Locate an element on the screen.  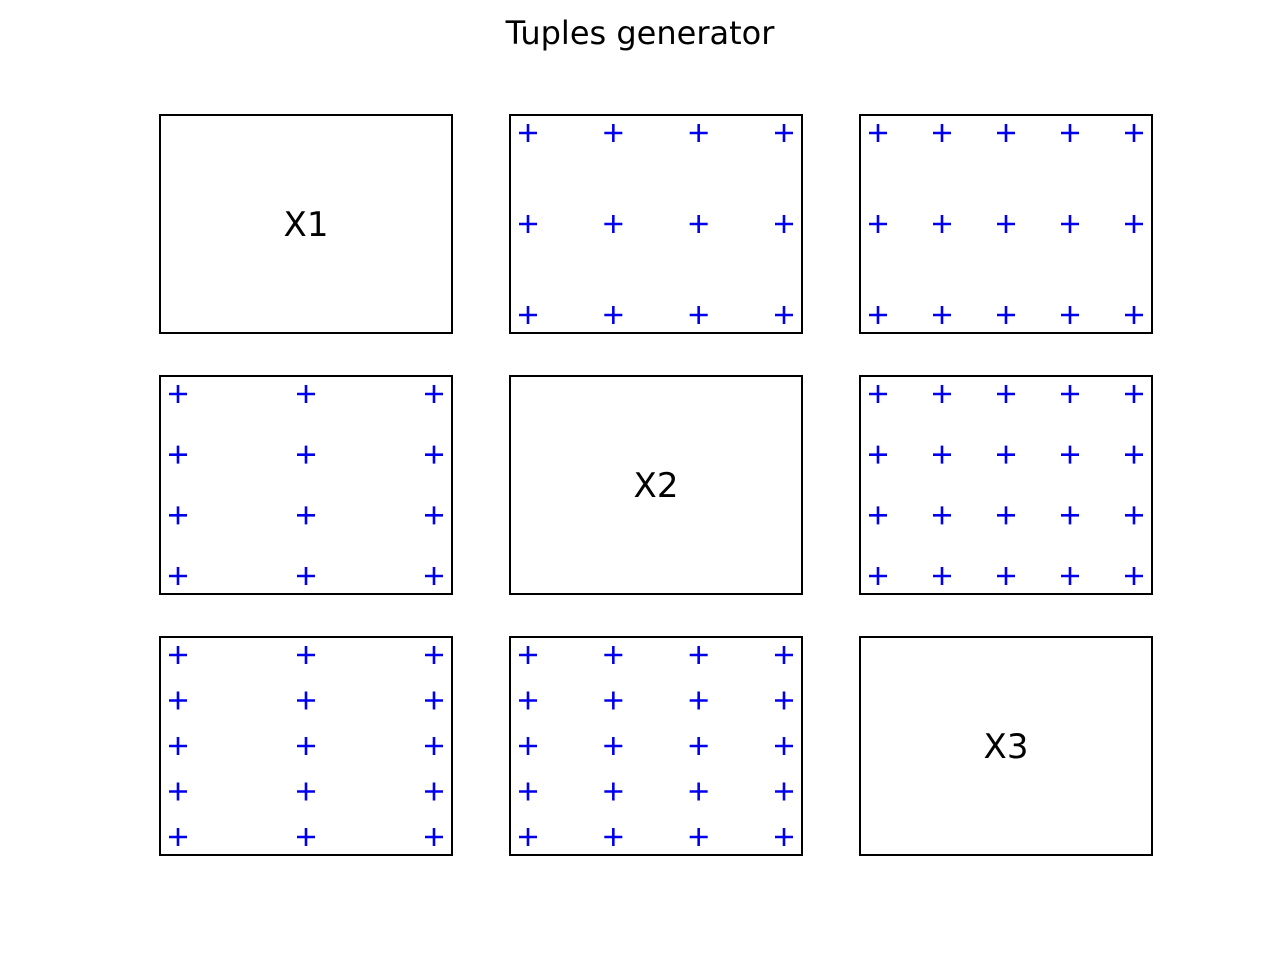
panel-X3-X3: X3 is located at coordinates (1006, 746).